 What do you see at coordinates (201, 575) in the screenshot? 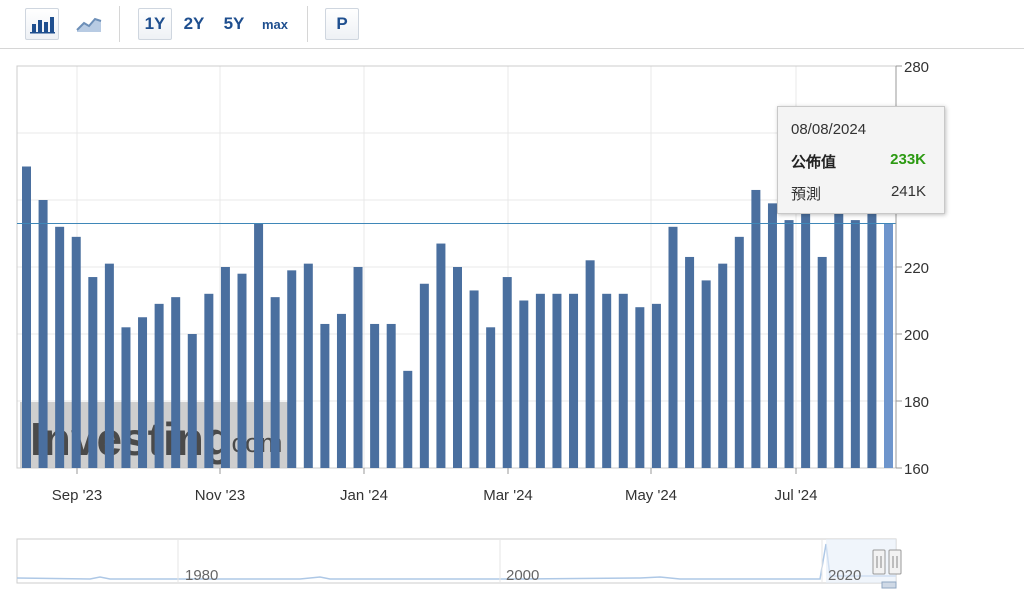
I see `navigator-label-1980: 1980` at bounding box center [201, 575].